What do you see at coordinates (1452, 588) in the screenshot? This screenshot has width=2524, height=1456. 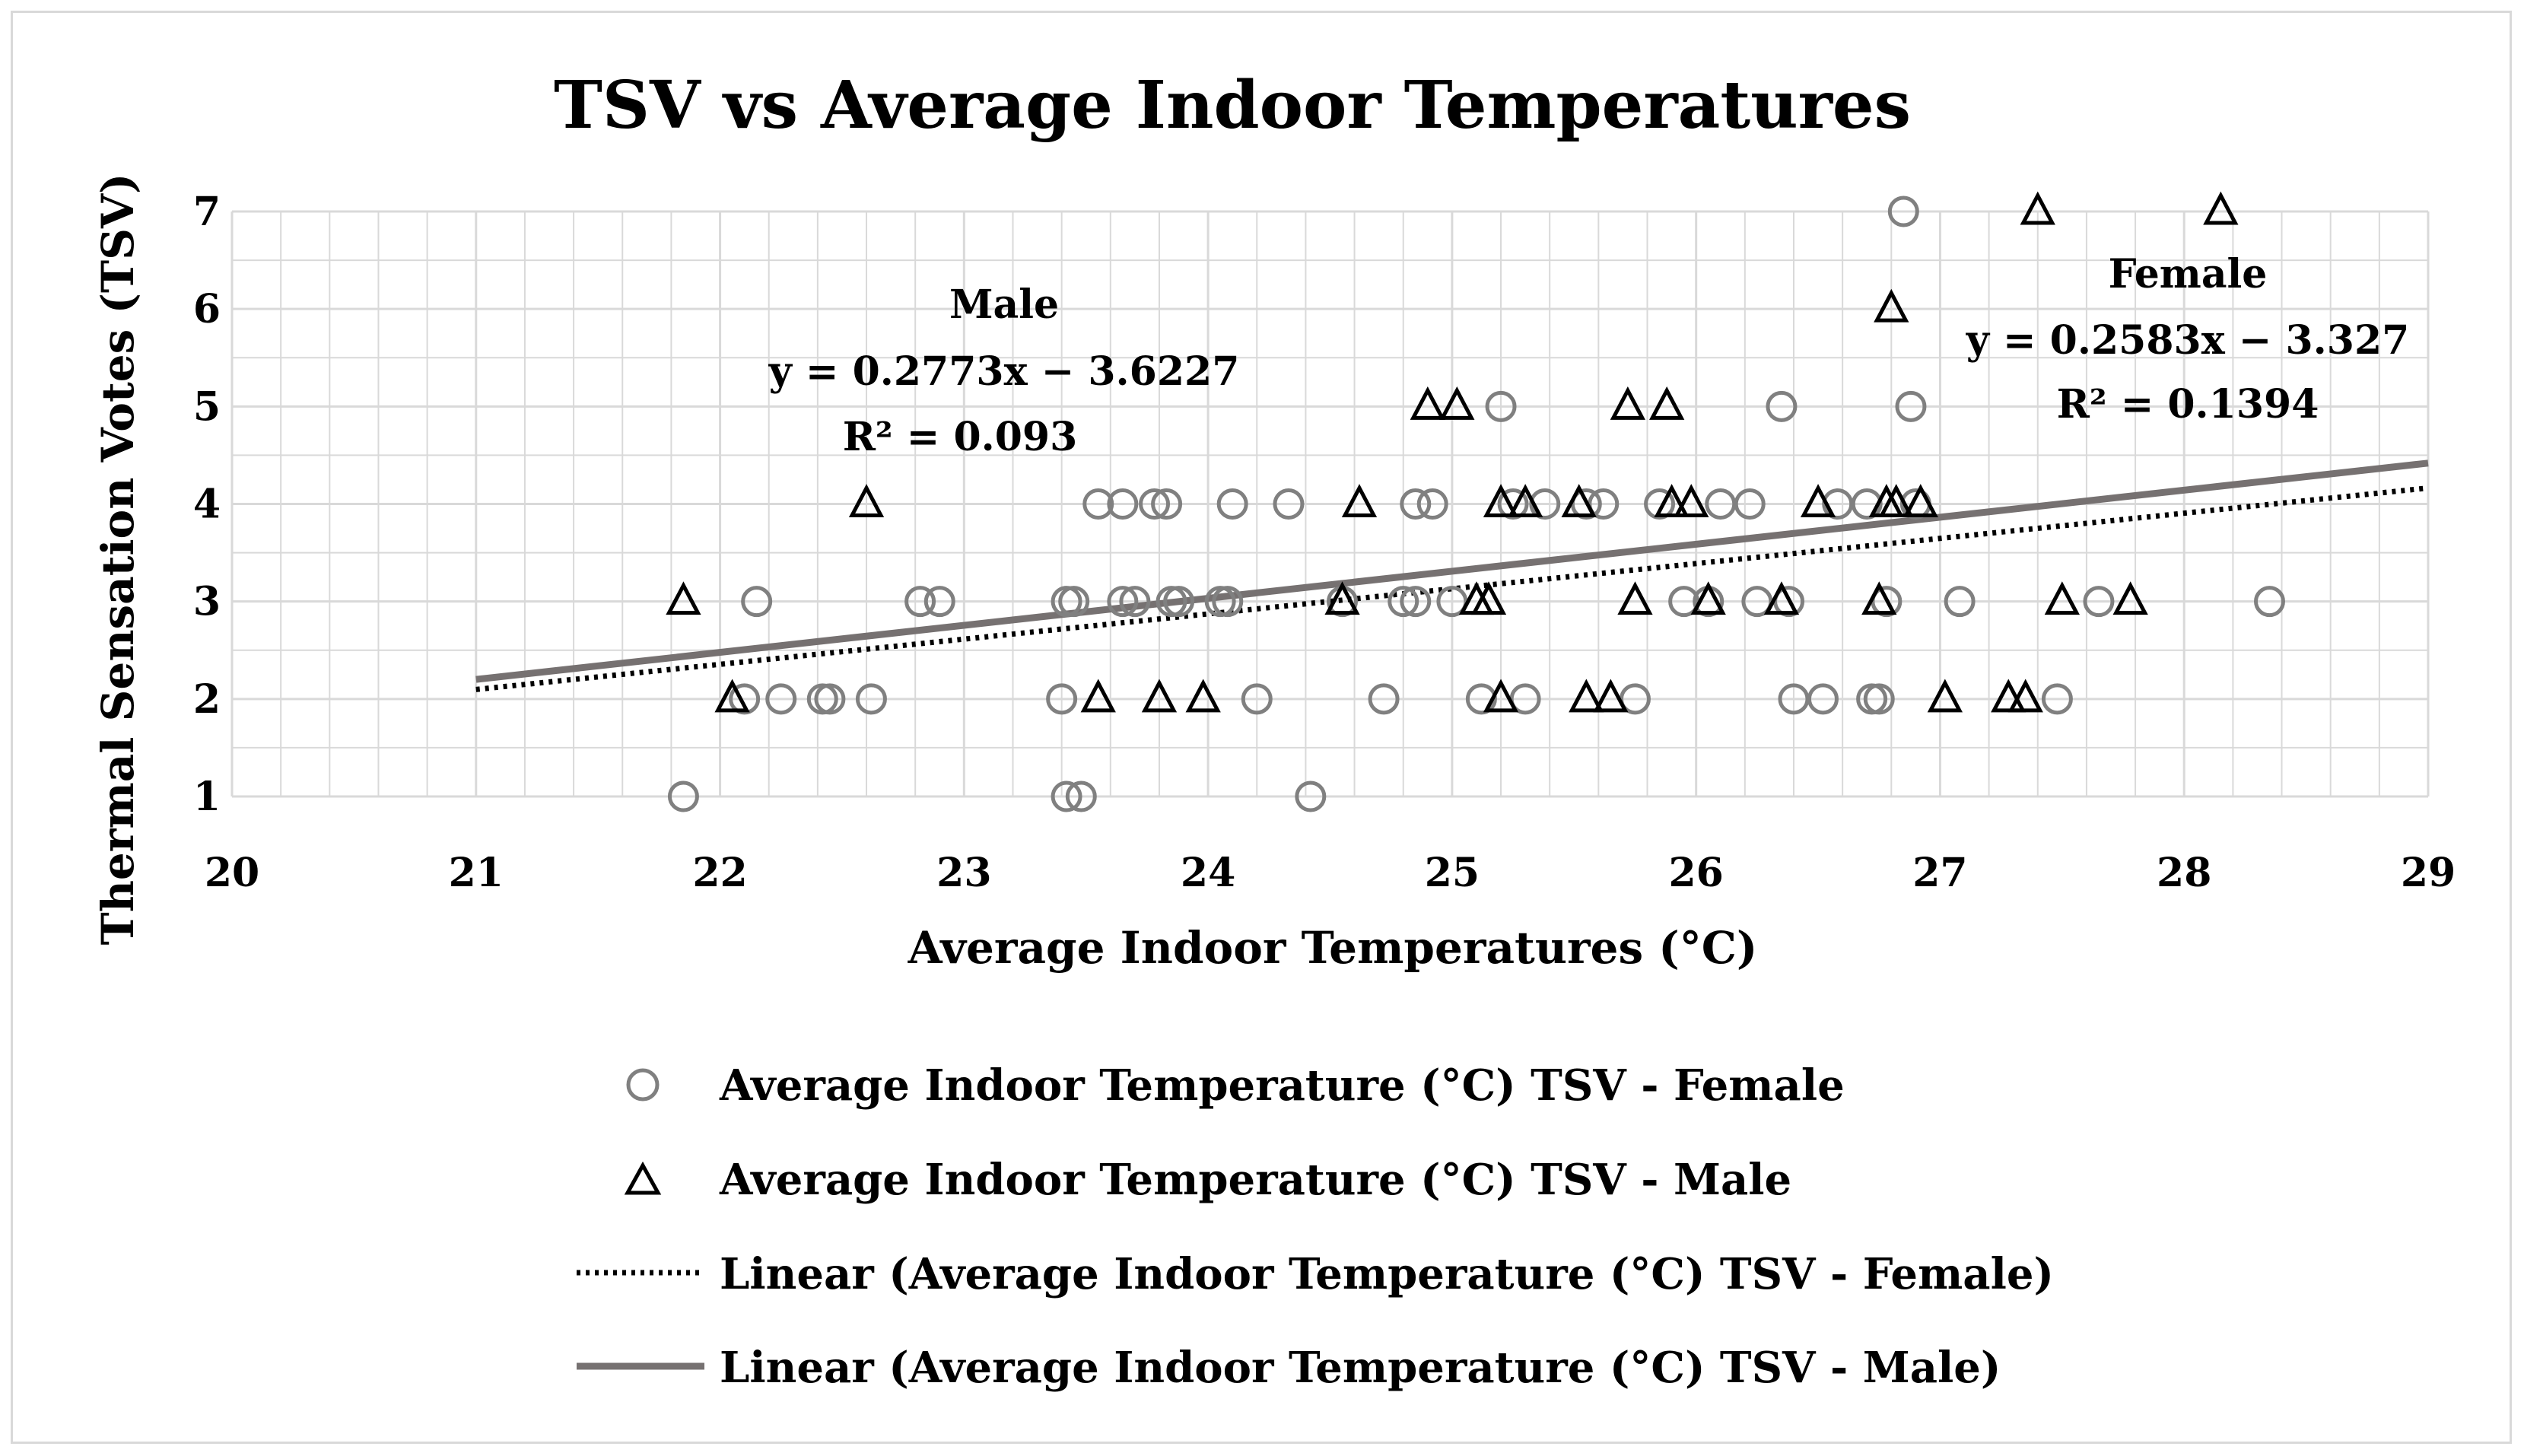 I see `female-trendline` at bounding box center [1452, 588].